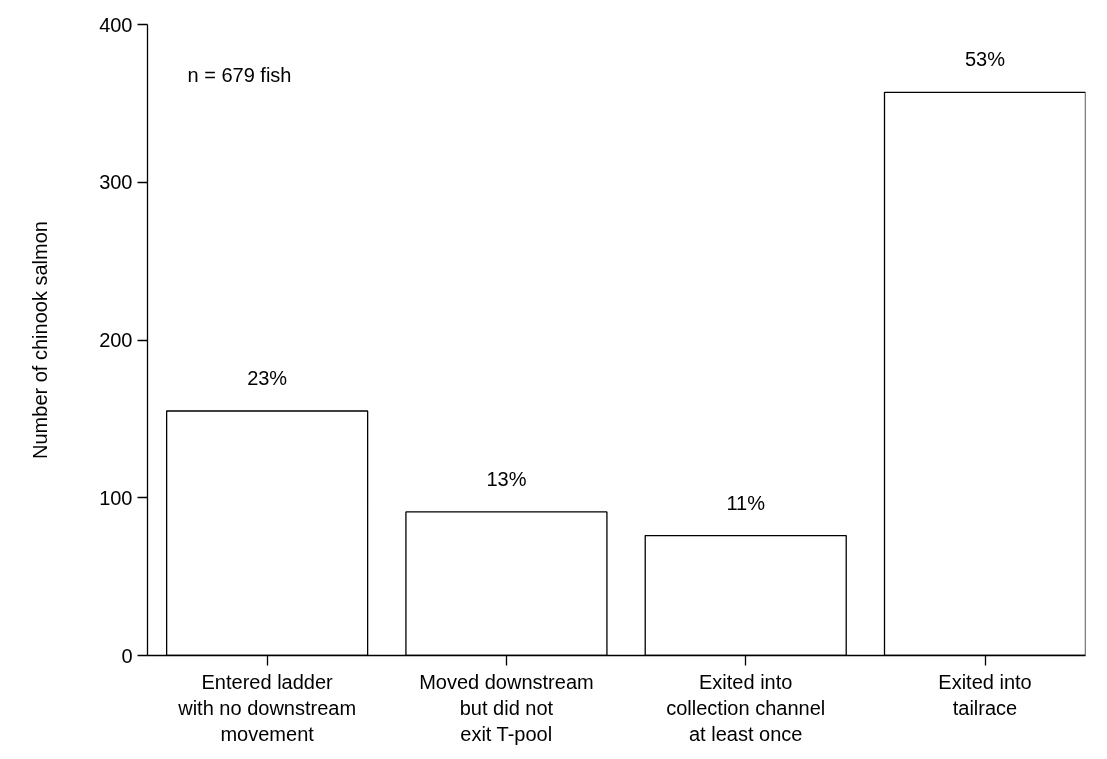 Image resolution: width=1107 pixels, height=759 pixels. I want to click on annotation: 11%, so click(746, 502).